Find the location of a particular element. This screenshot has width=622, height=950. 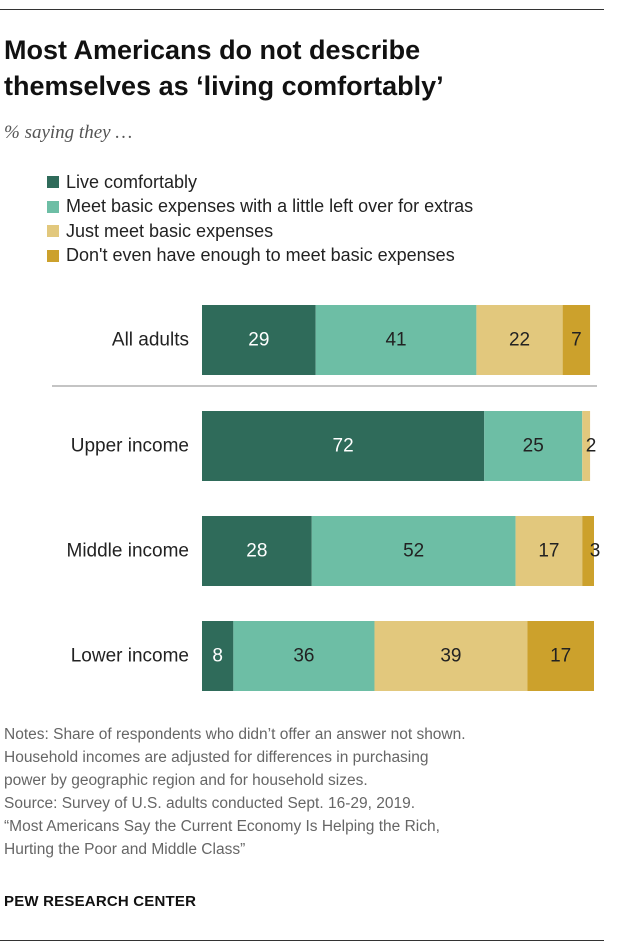

legend-label: Just meet basic expenses is located at coordinates (170, 230).